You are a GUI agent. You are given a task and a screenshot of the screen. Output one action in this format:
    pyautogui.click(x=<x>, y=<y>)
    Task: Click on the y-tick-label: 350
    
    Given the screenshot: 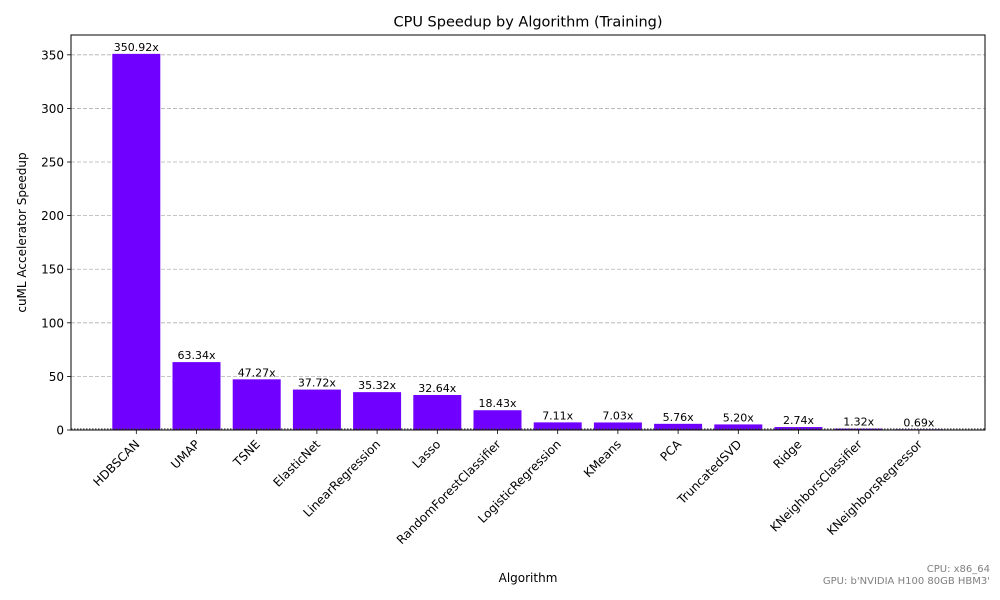 What is the action you would take?
    pyautogui.click(x=52, y=55)
    